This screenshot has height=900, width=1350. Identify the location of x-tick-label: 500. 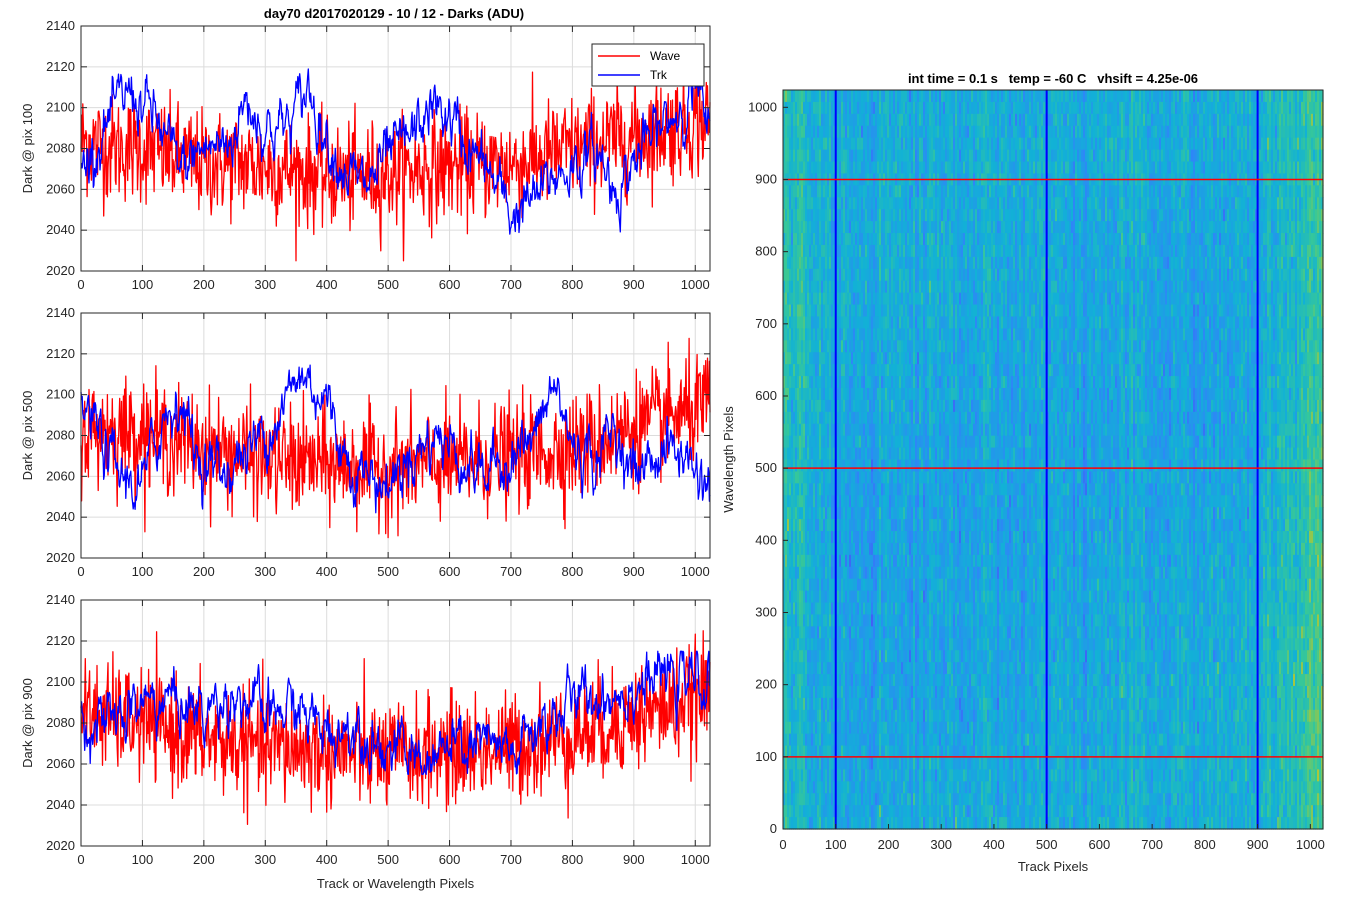
(388, 859).